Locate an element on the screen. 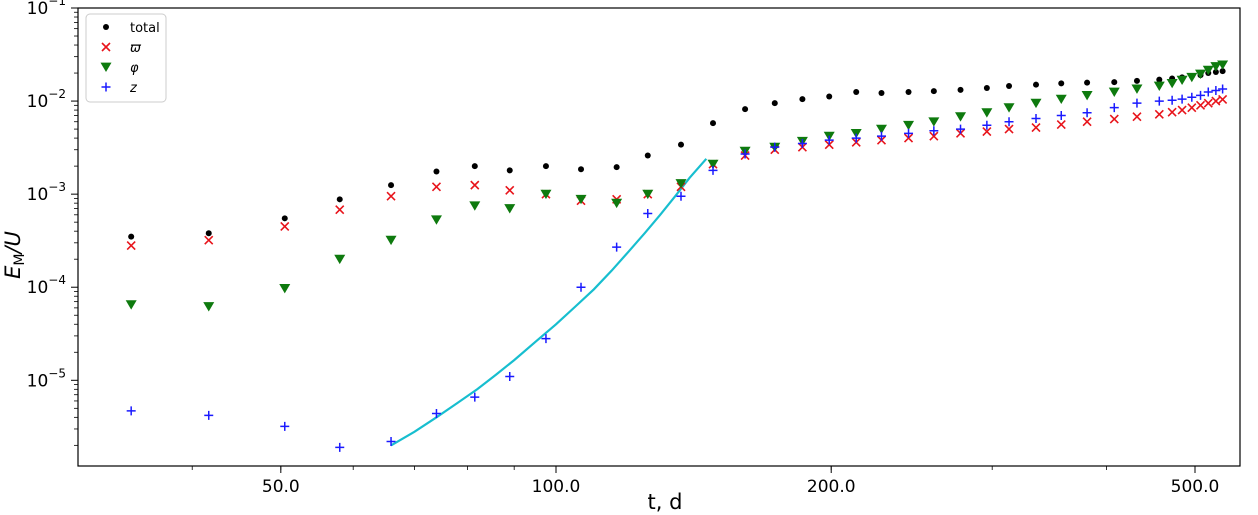 The width and height of the screenshot is (1258, 515). y-tick-exponent: −4 is located at coordinates (57, 280).